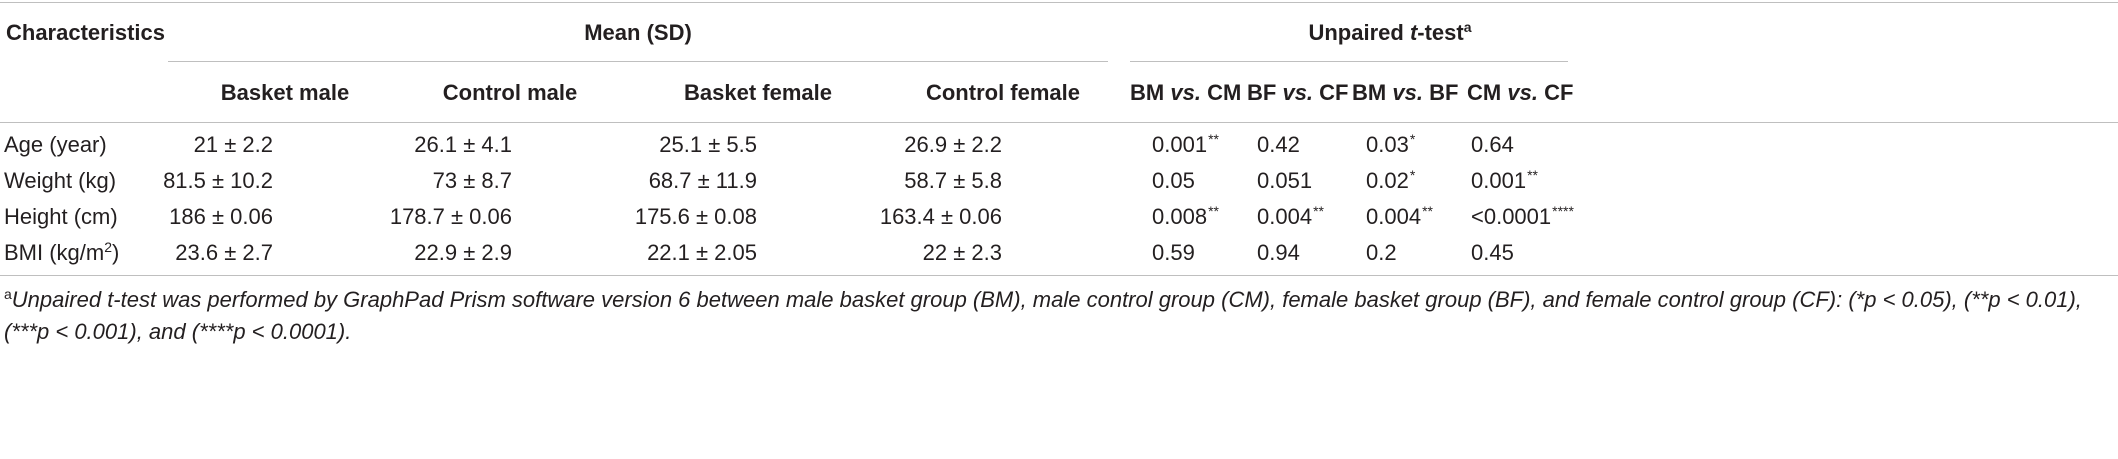  I want to click on col-control-male: Control male, so click(510, 92).